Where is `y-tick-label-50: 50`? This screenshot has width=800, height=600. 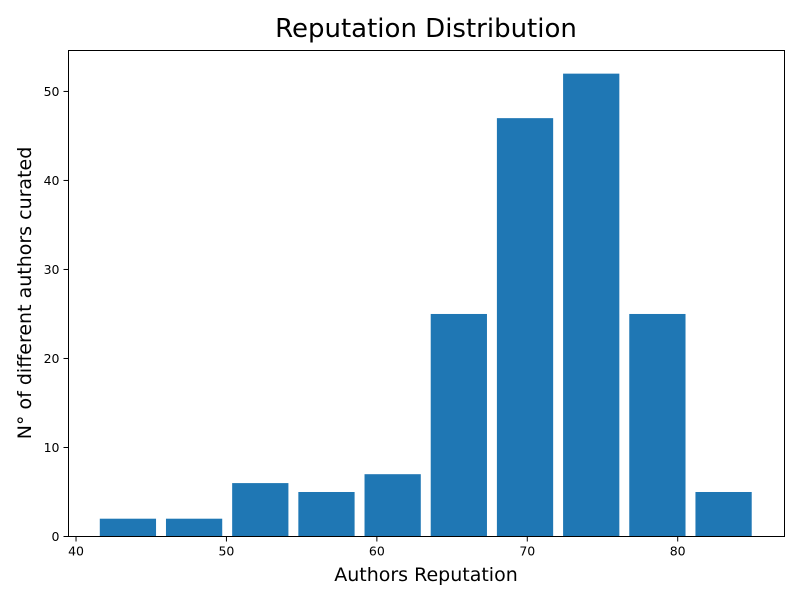 y-tick-label-50: 50 is located at coordinates (52, 91).